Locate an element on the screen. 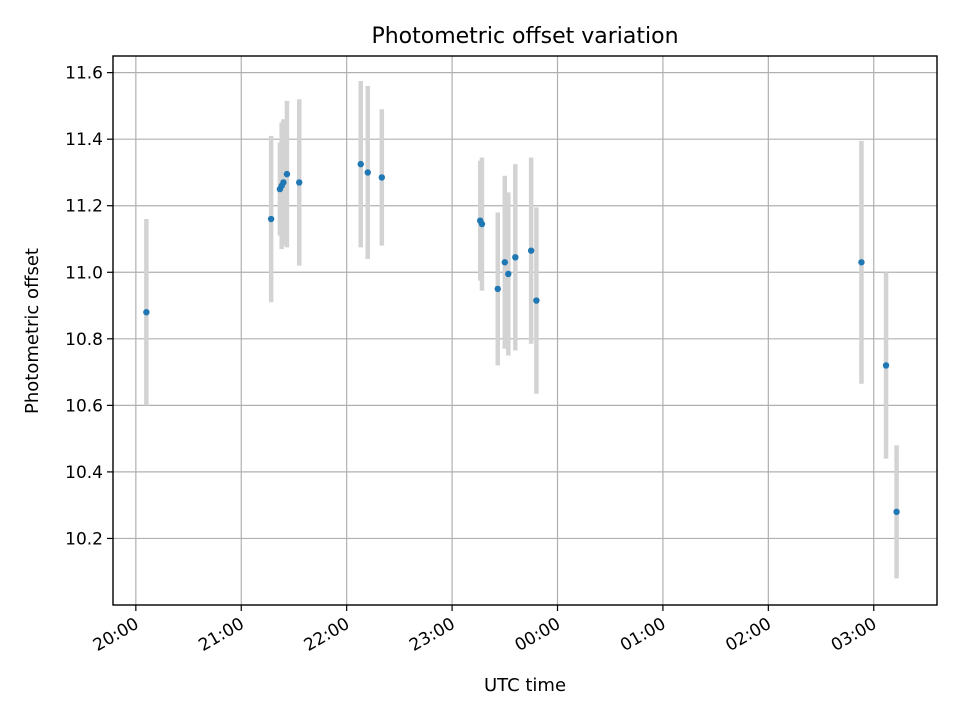 The height and width of the screenshot is (720, 960). y-tick-label: 11.4 is located at coordinates (84, 140).